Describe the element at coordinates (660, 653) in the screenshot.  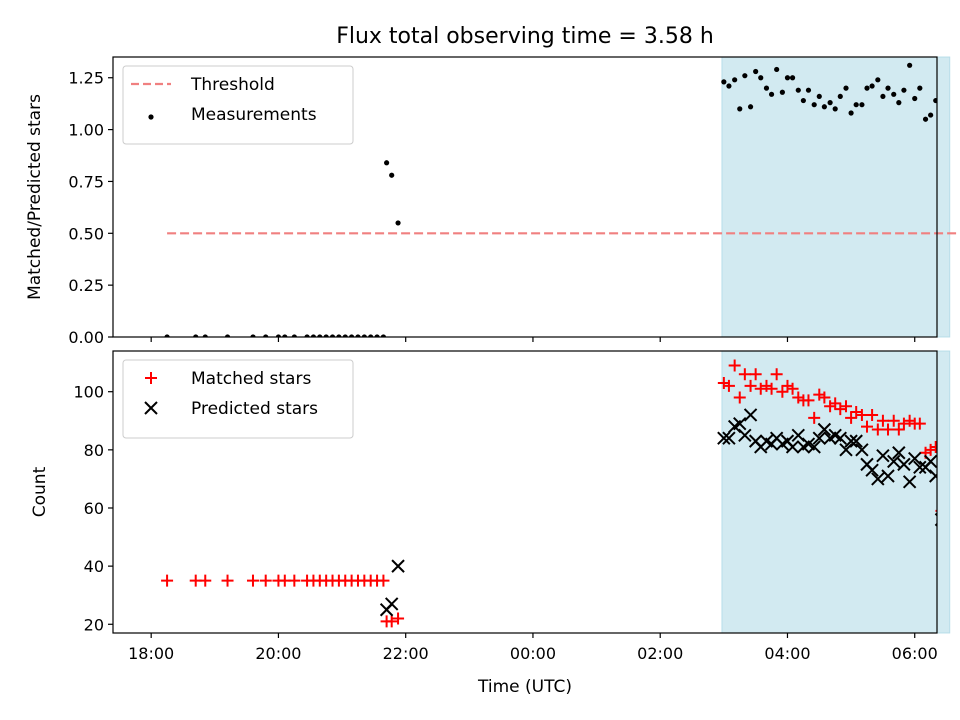
I see `x-tick-label: 02:00` at that location.